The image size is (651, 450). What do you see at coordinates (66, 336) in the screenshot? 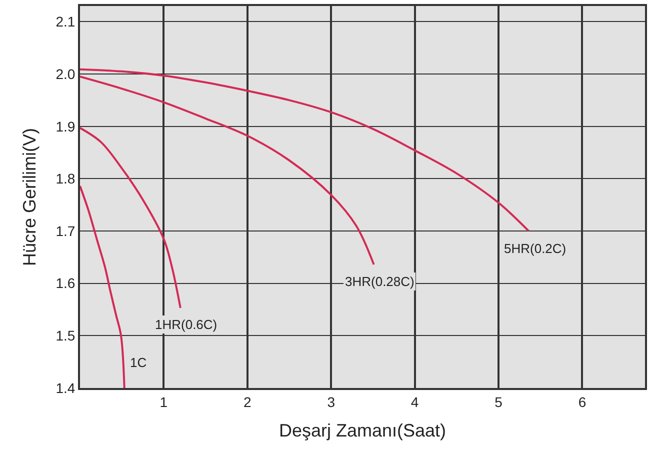
I see `y-tick-label: 1.5` at bounding box center [66, 336].